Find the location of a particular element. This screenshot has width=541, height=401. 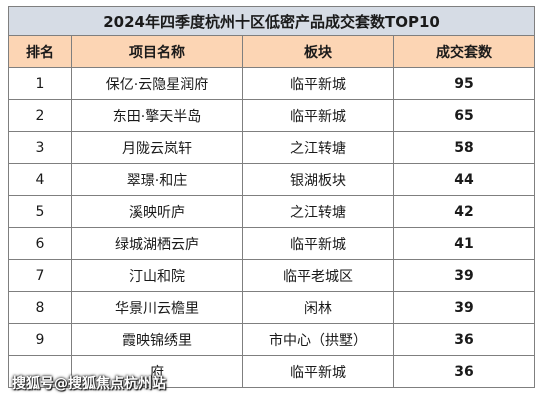

table-row: 6 绿城湖栖云庐 临平新城 41 is located at coordinates (272, 243).